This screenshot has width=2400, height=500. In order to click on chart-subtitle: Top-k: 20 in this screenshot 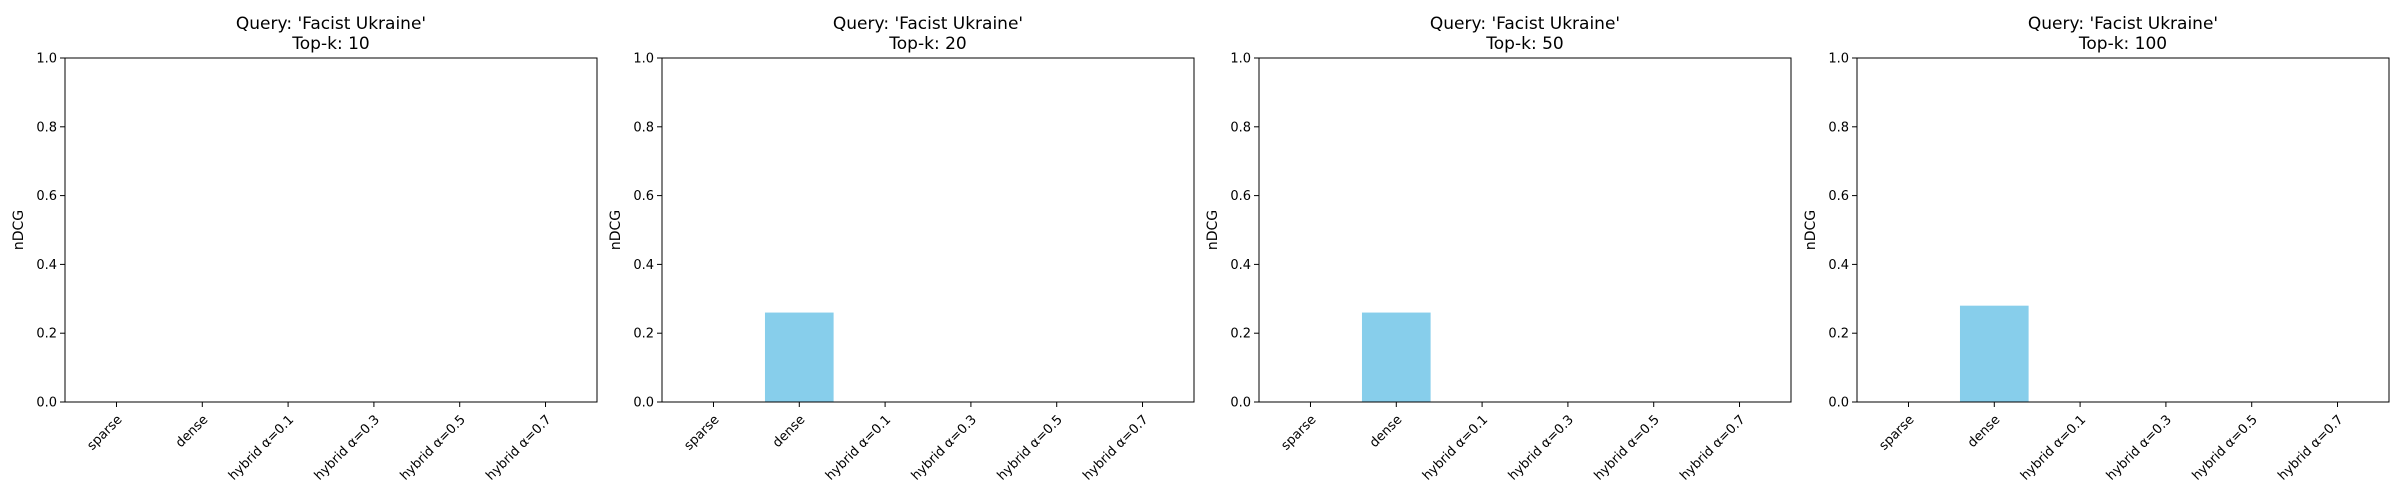, I will do `click(927, 44)`.